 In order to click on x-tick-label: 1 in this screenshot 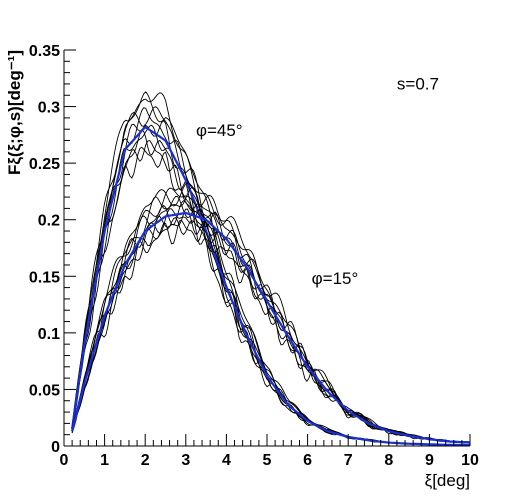, I will do `click(104, 460)`.